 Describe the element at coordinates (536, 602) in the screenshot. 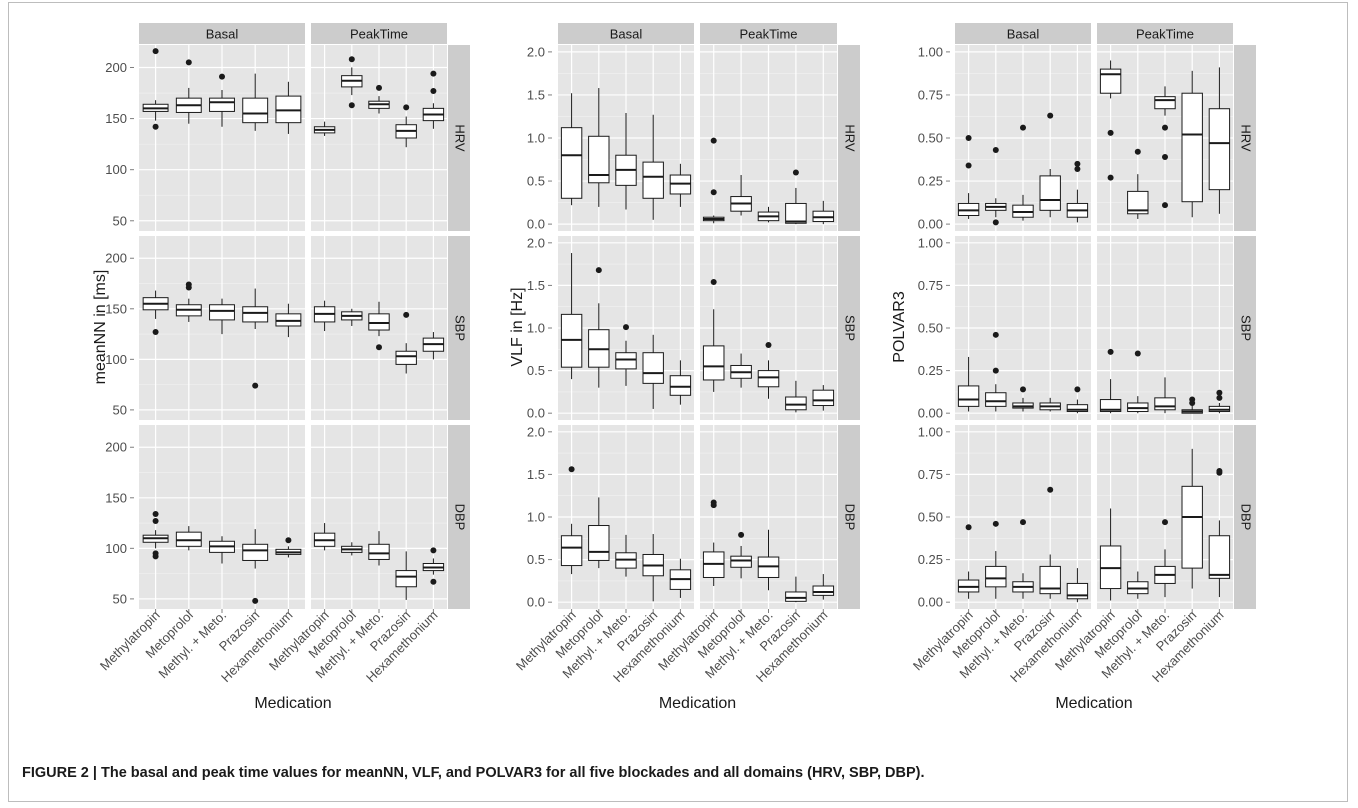

I see `y-tick-label: 0.0` at that location.